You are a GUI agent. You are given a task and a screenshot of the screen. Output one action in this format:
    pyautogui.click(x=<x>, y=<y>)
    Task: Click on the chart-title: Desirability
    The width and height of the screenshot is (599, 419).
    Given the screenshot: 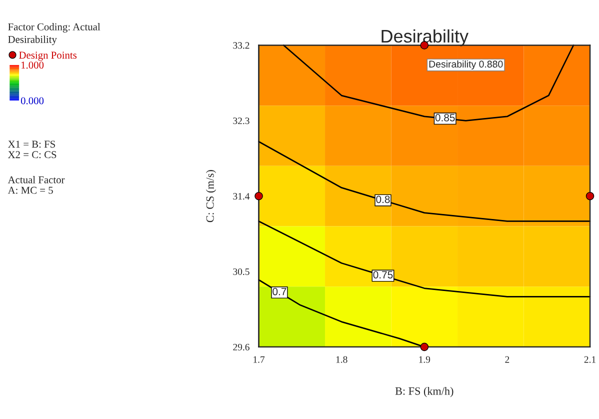 What is the action you would take?
    pyautogui.click(x=425, y=37)
    